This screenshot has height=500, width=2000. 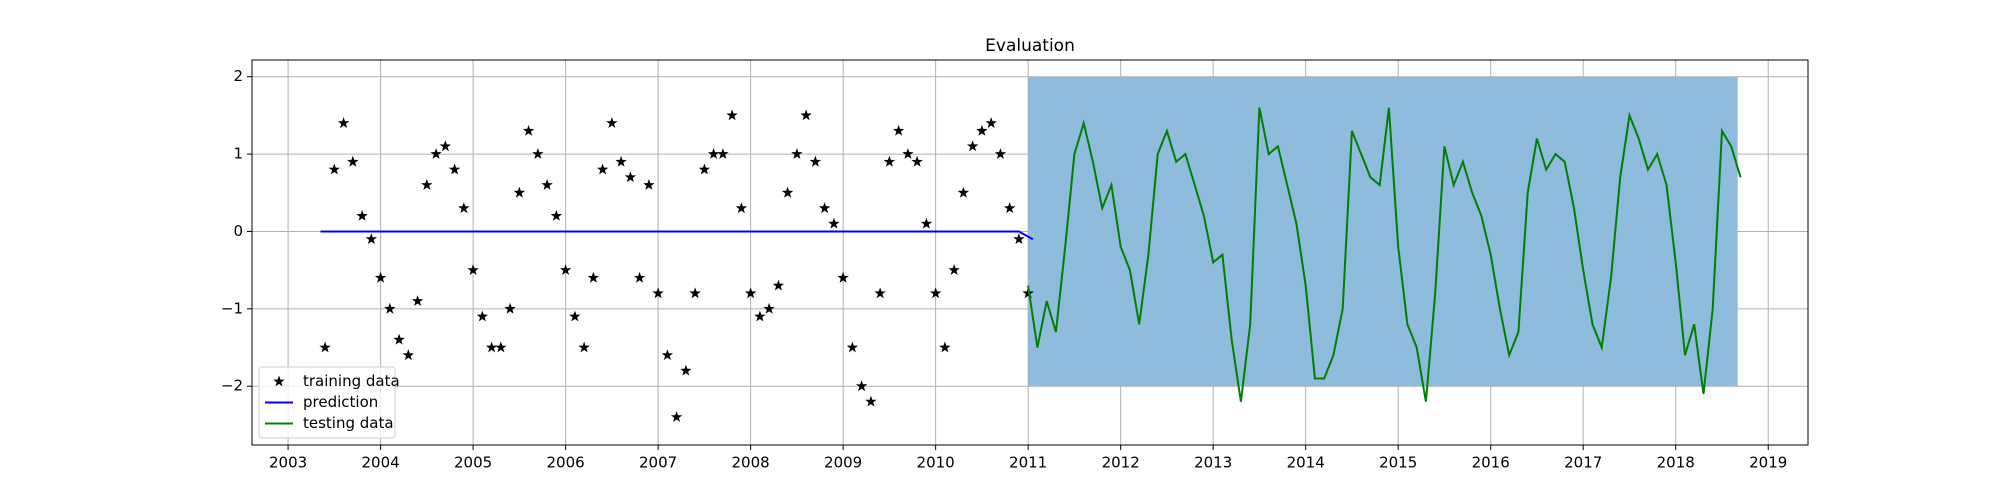 I want to click on x-tick-label: 2018, so click(x=1676, y=463).